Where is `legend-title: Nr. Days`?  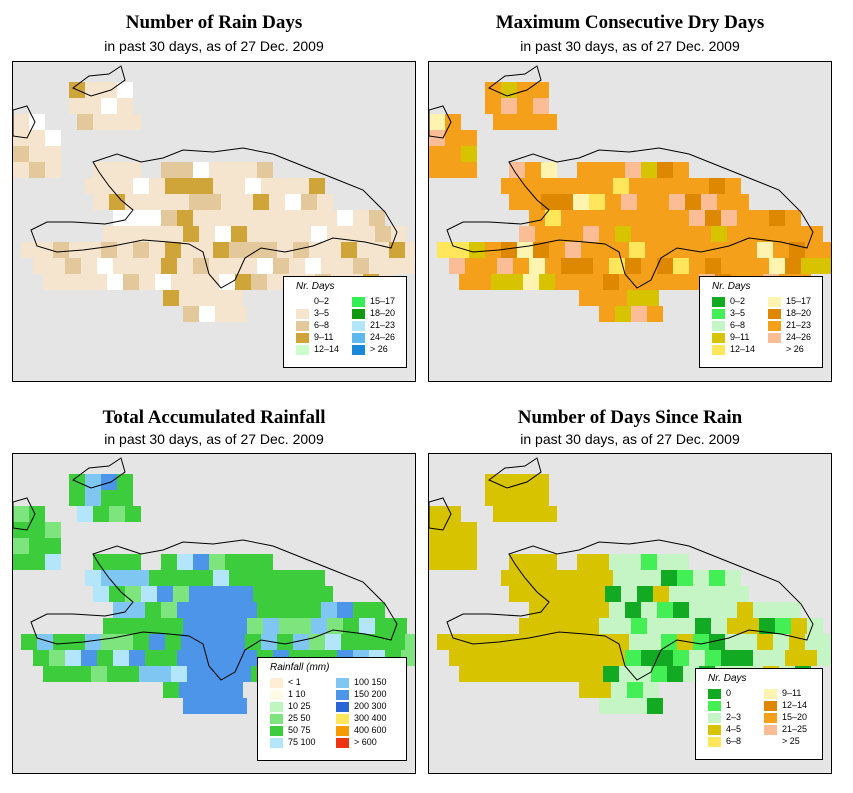 legend-title: Nr. Days is located at coordinates (727, 678).